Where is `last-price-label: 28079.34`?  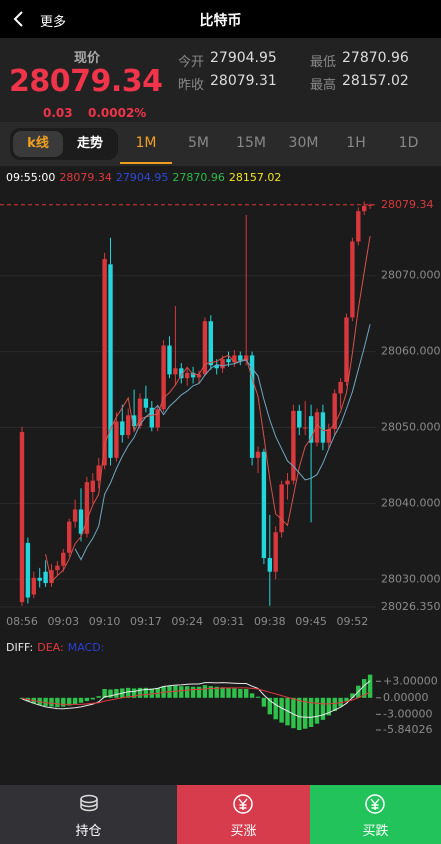 last-price-label: 28079.34 is located at coordinates (407, 204).